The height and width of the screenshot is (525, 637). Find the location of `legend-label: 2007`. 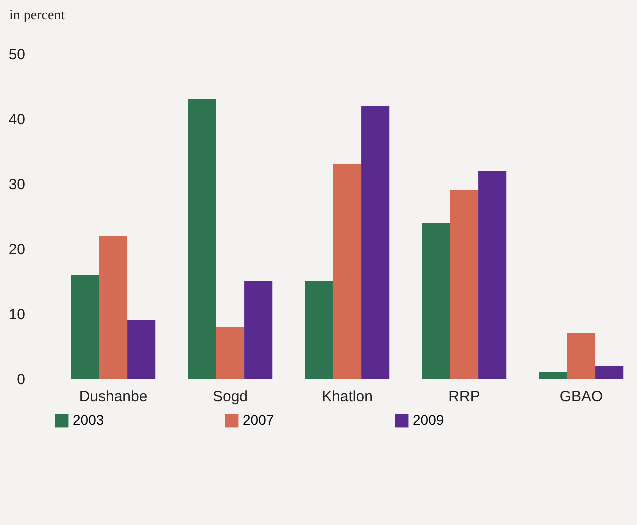

legend-label: 2007 is located at coordinates (258, 420).